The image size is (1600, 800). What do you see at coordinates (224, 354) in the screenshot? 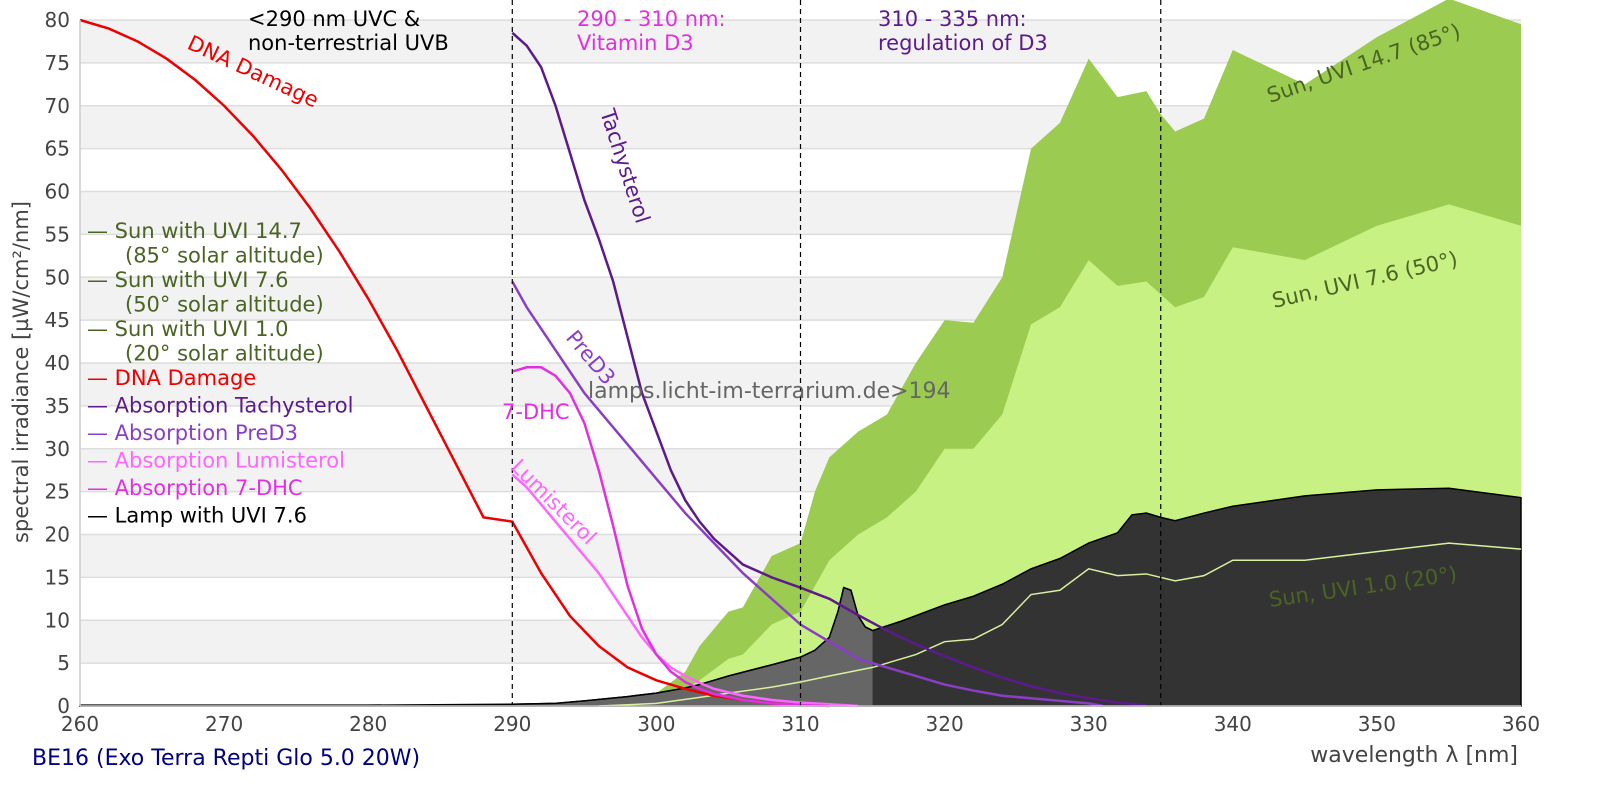
I see `legend-item: (20° solar altitude)` at bounding box center [224, 354].